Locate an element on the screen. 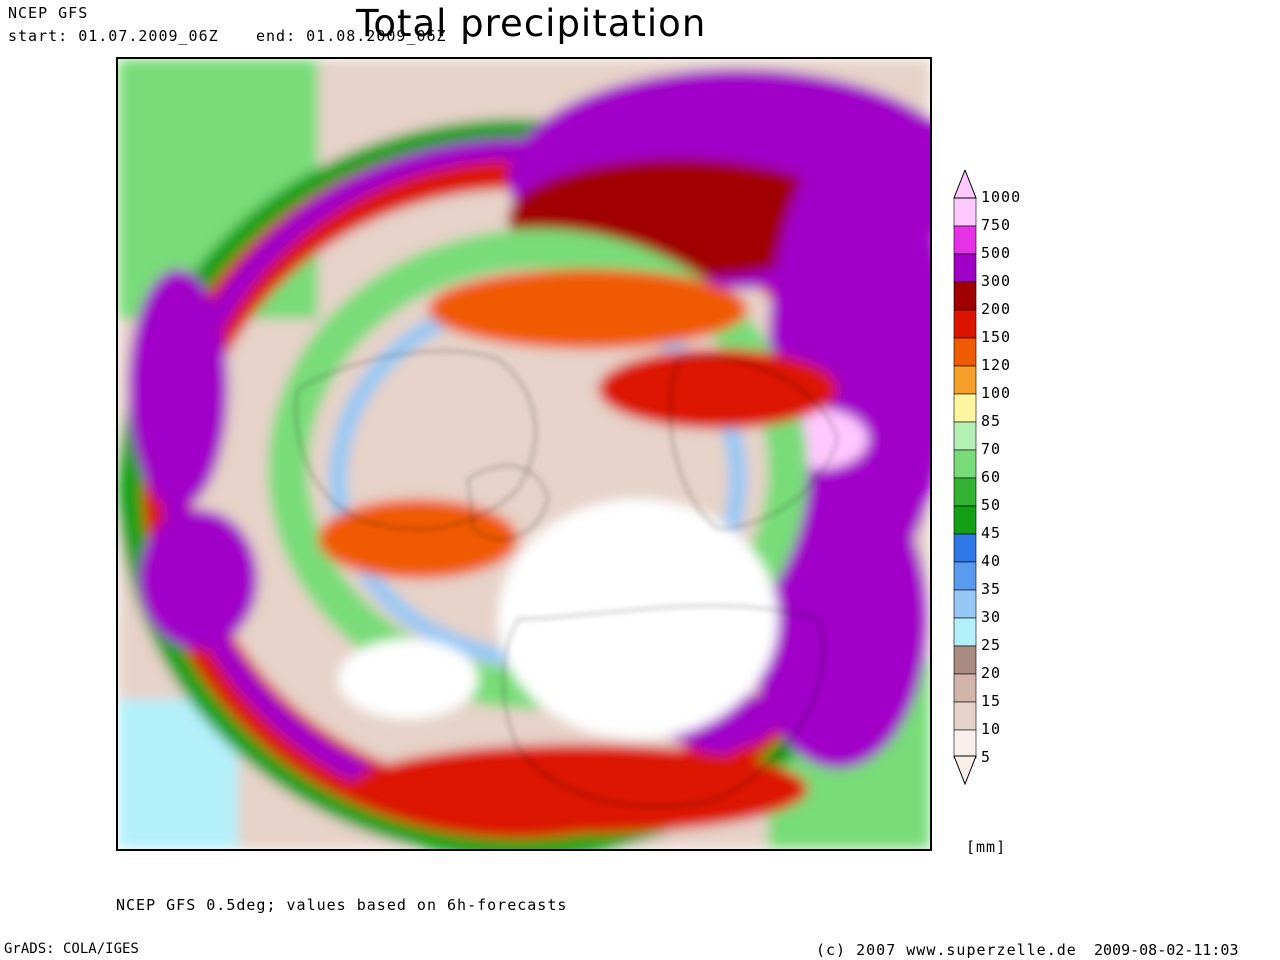 The height and width of the screenshot is (960, 1280). unit-label: [mm] is located at coordinates (986, 847).